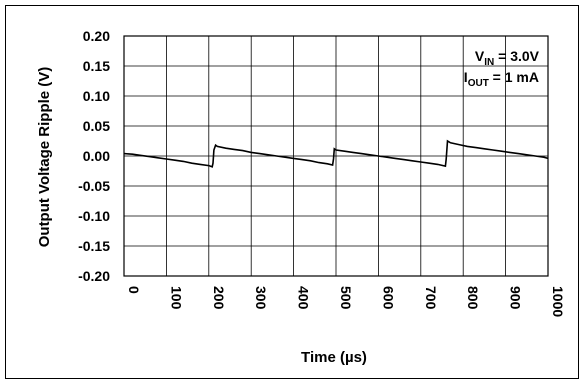 This screenshot has width=586, height=385. Describe the element at coordinates (507, 58) in the screenshot. I see `vin-annotation: VIN = 3.0V` at that location.